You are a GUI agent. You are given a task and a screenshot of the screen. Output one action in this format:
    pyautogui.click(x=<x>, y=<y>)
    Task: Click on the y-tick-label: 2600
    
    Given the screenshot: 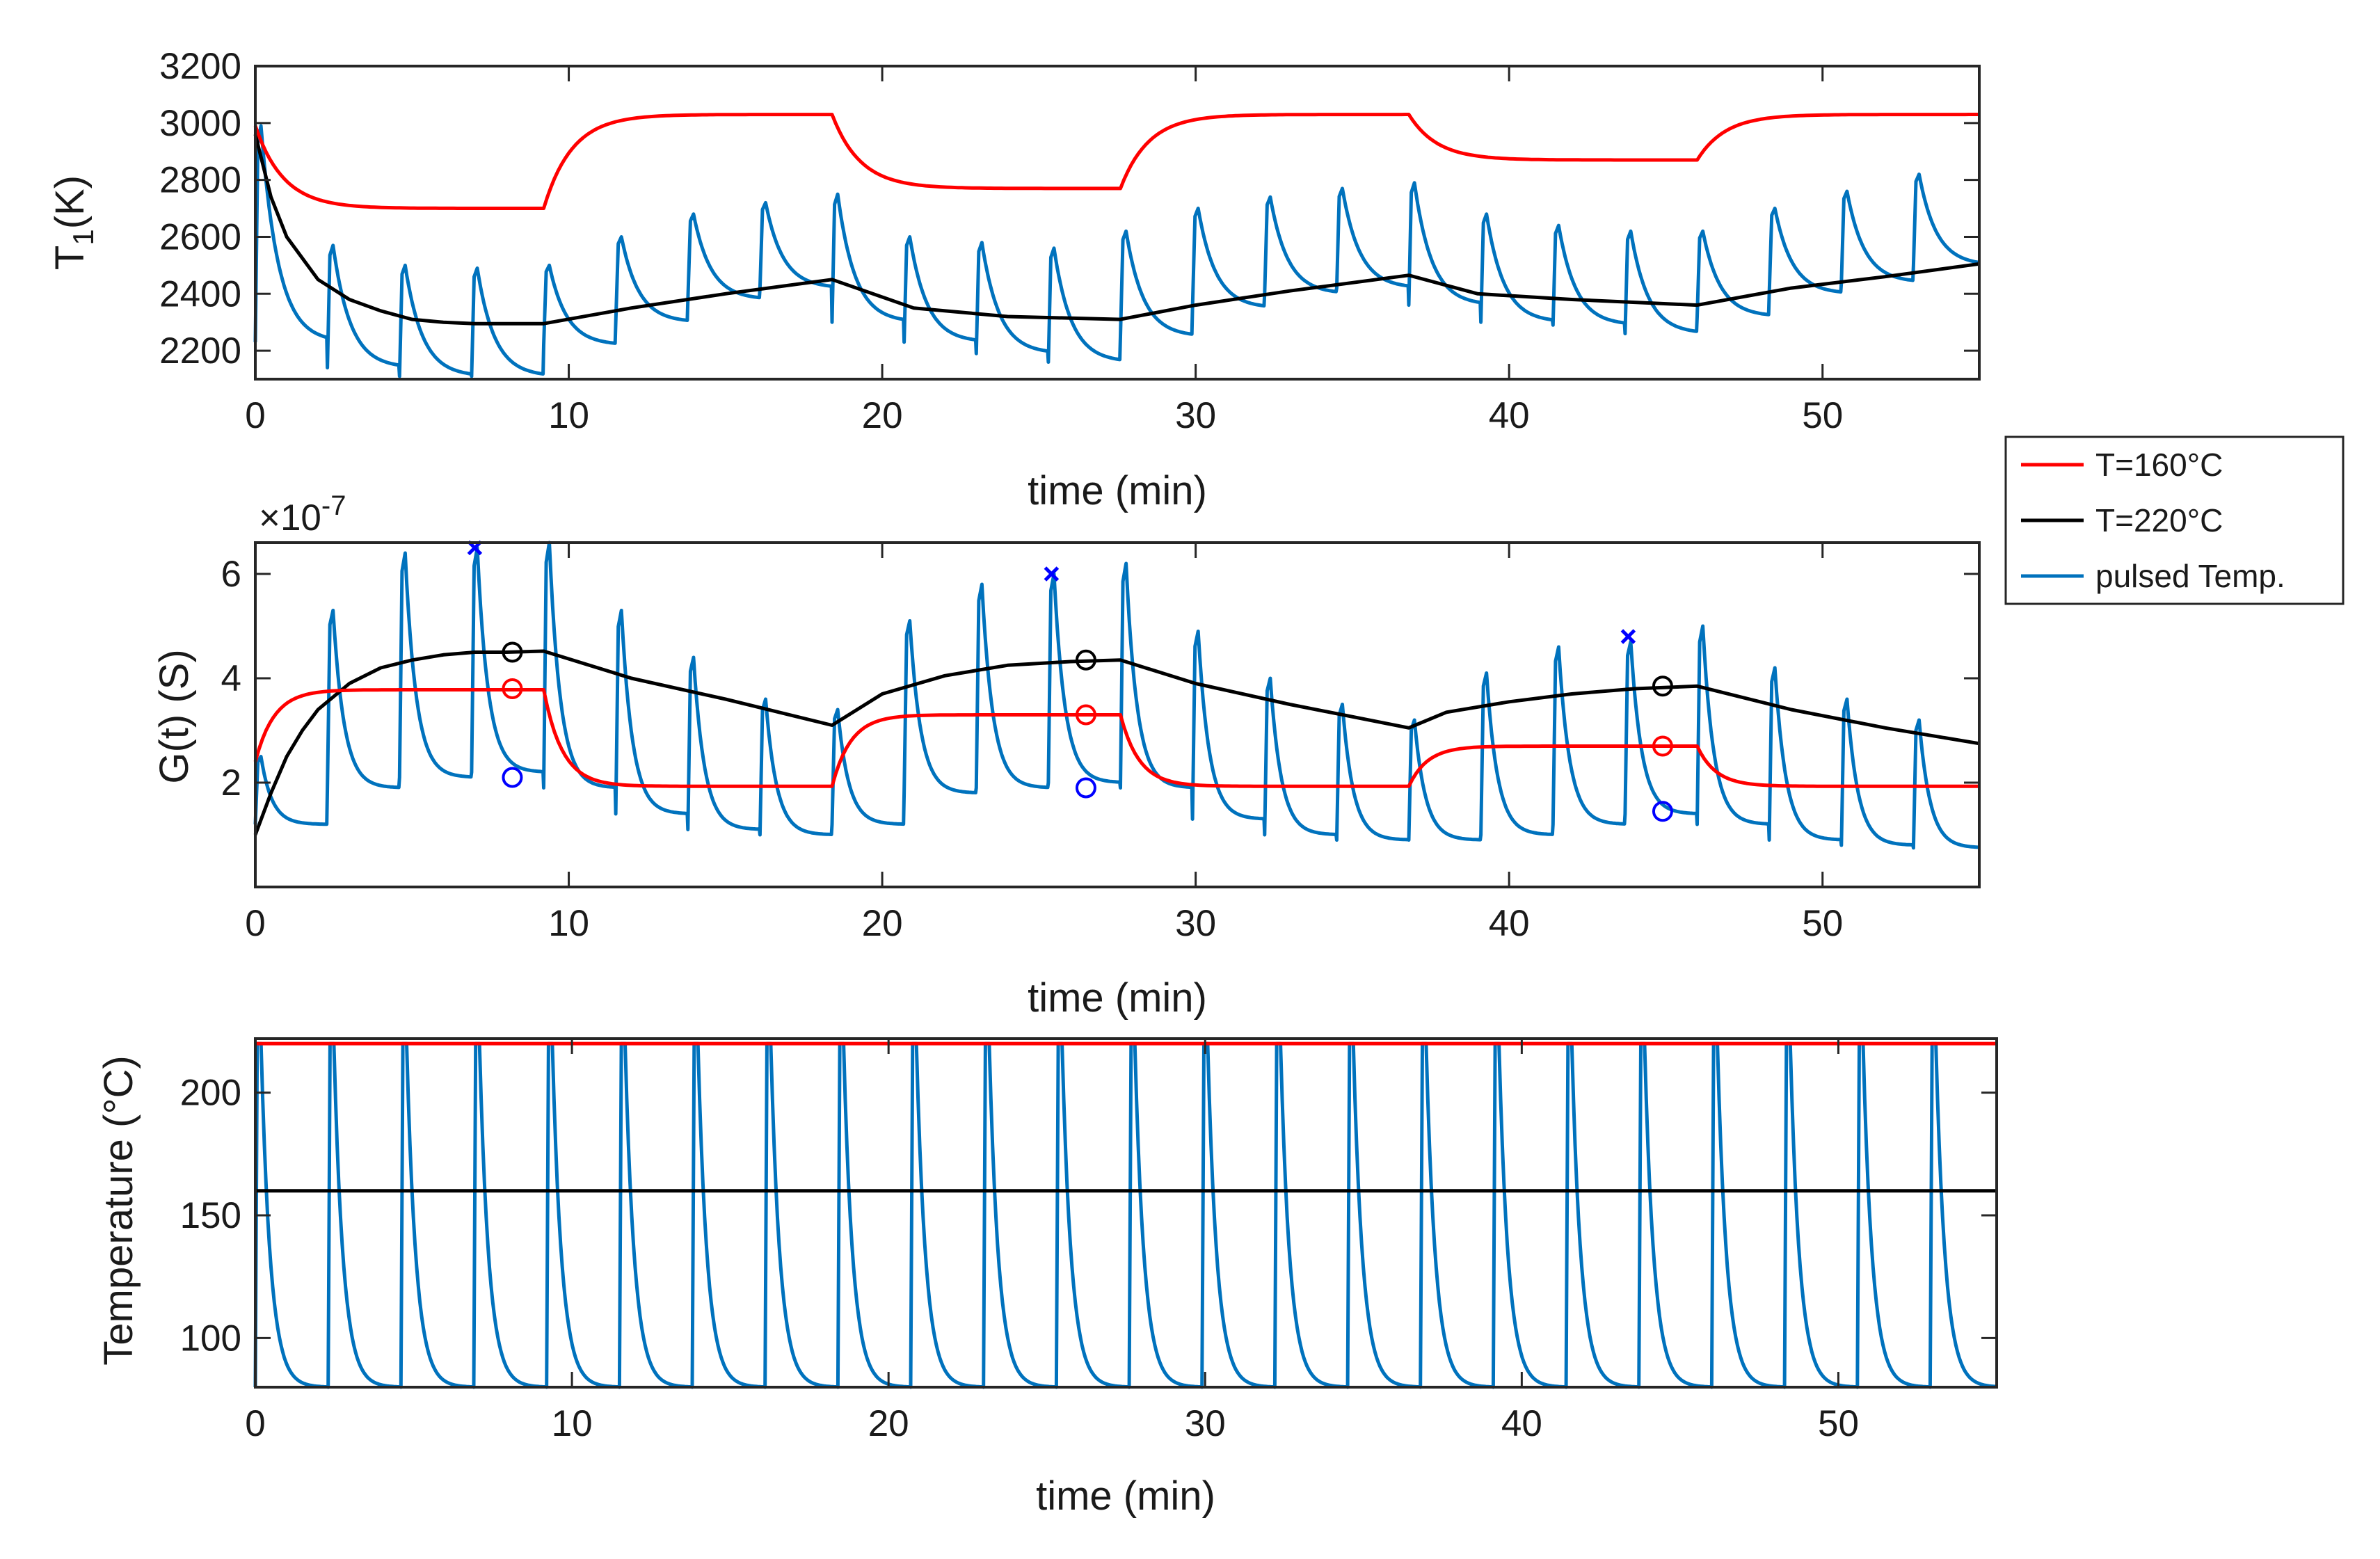 What is the action you would take?
    pyautogui.click(x=200, y=237)
    